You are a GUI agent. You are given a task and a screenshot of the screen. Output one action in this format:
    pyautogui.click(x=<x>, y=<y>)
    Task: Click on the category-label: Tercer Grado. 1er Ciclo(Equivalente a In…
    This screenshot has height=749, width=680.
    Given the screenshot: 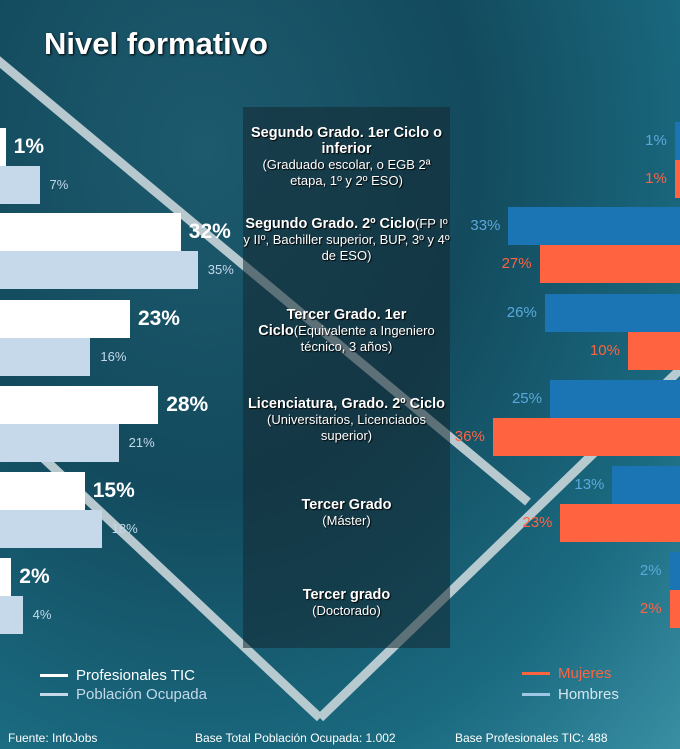 What is the action you would take?
    pyautogui.click(x=346, y=331)
    